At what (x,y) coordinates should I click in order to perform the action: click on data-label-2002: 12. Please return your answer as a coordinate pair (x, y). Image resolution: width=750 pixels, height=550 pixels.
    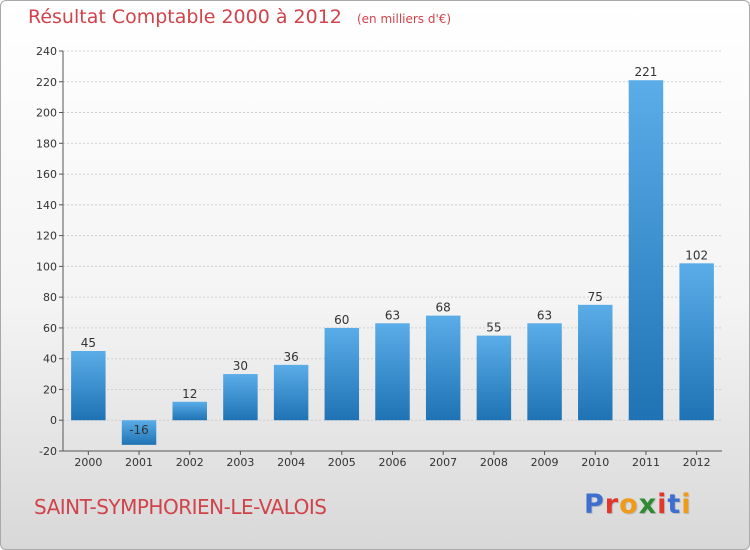
    Looking at the image, I should click on (189, 394).